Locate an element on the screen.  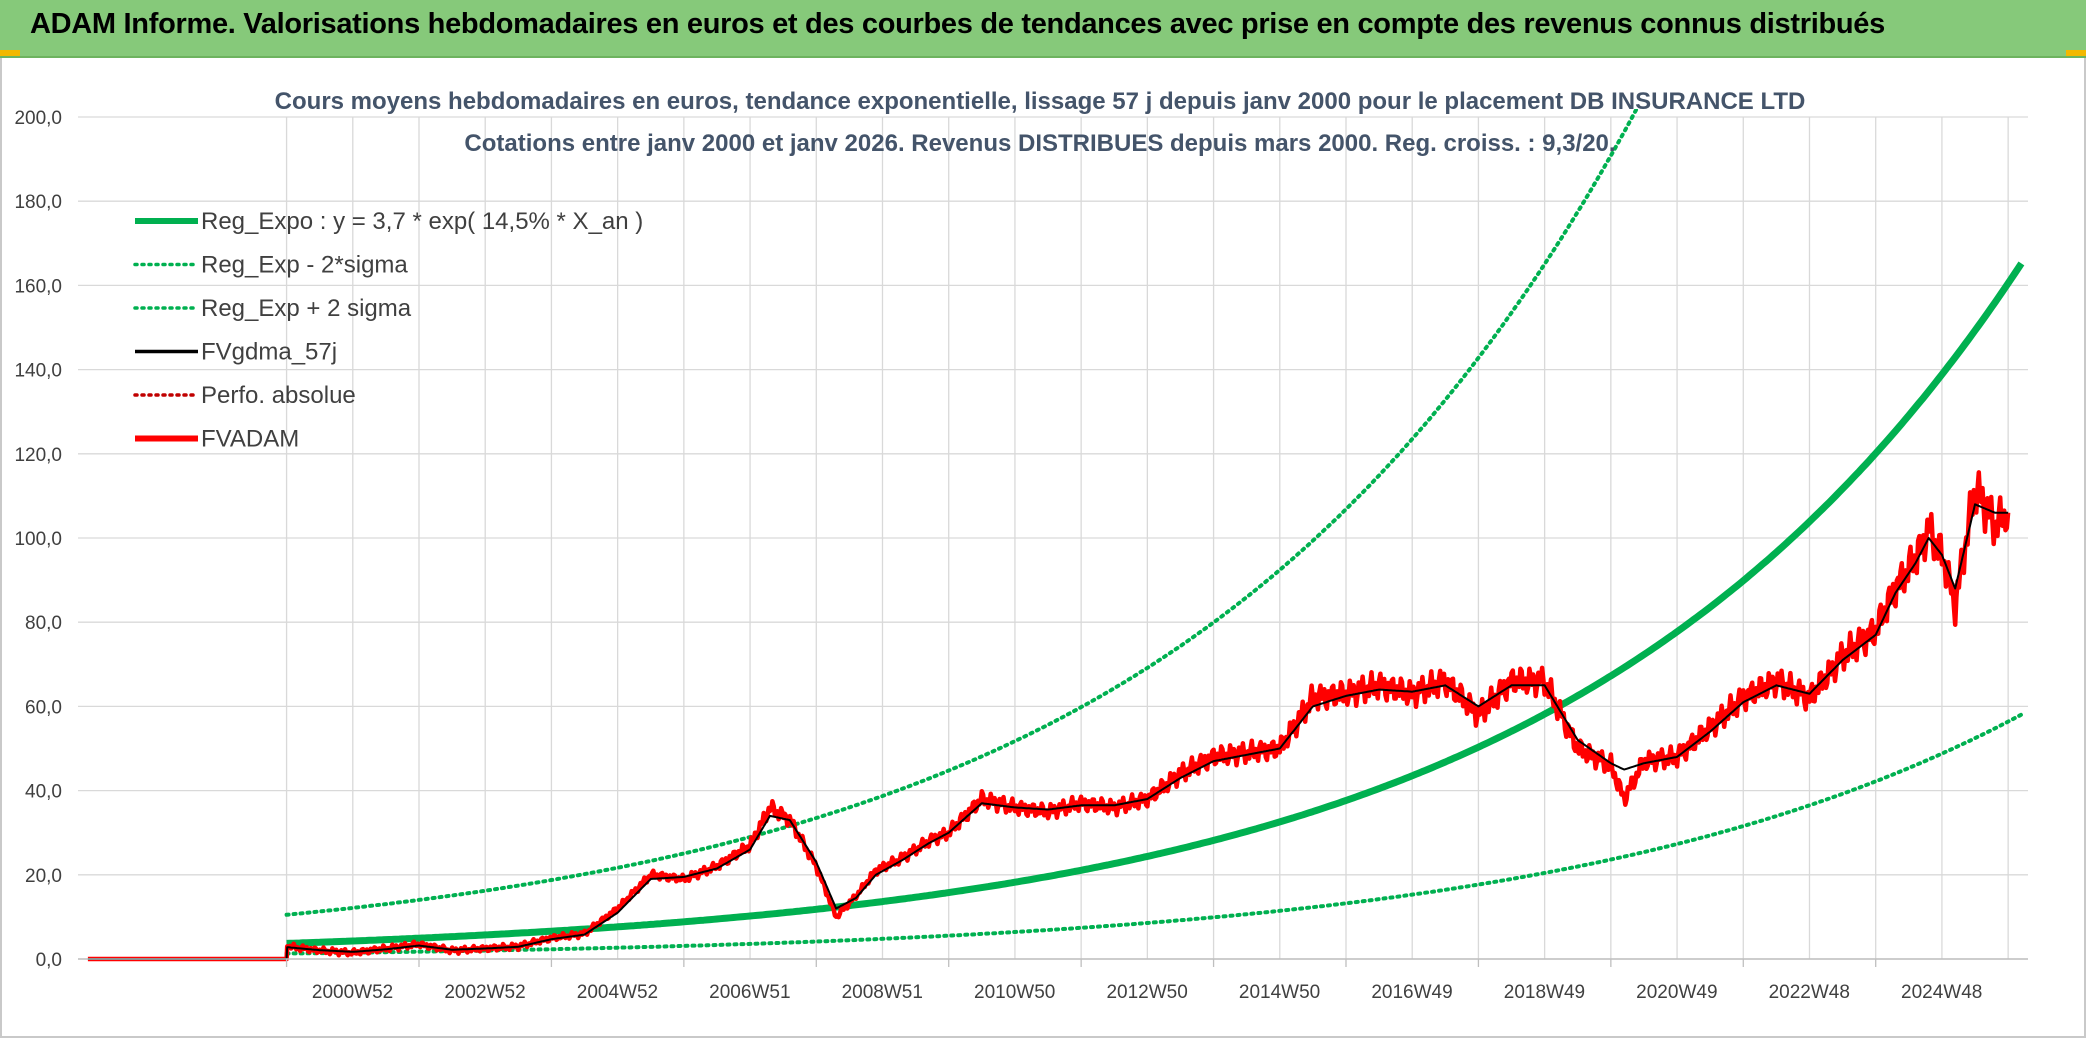
y-tick-label: 160,0 is located at coordinates (38, 286).